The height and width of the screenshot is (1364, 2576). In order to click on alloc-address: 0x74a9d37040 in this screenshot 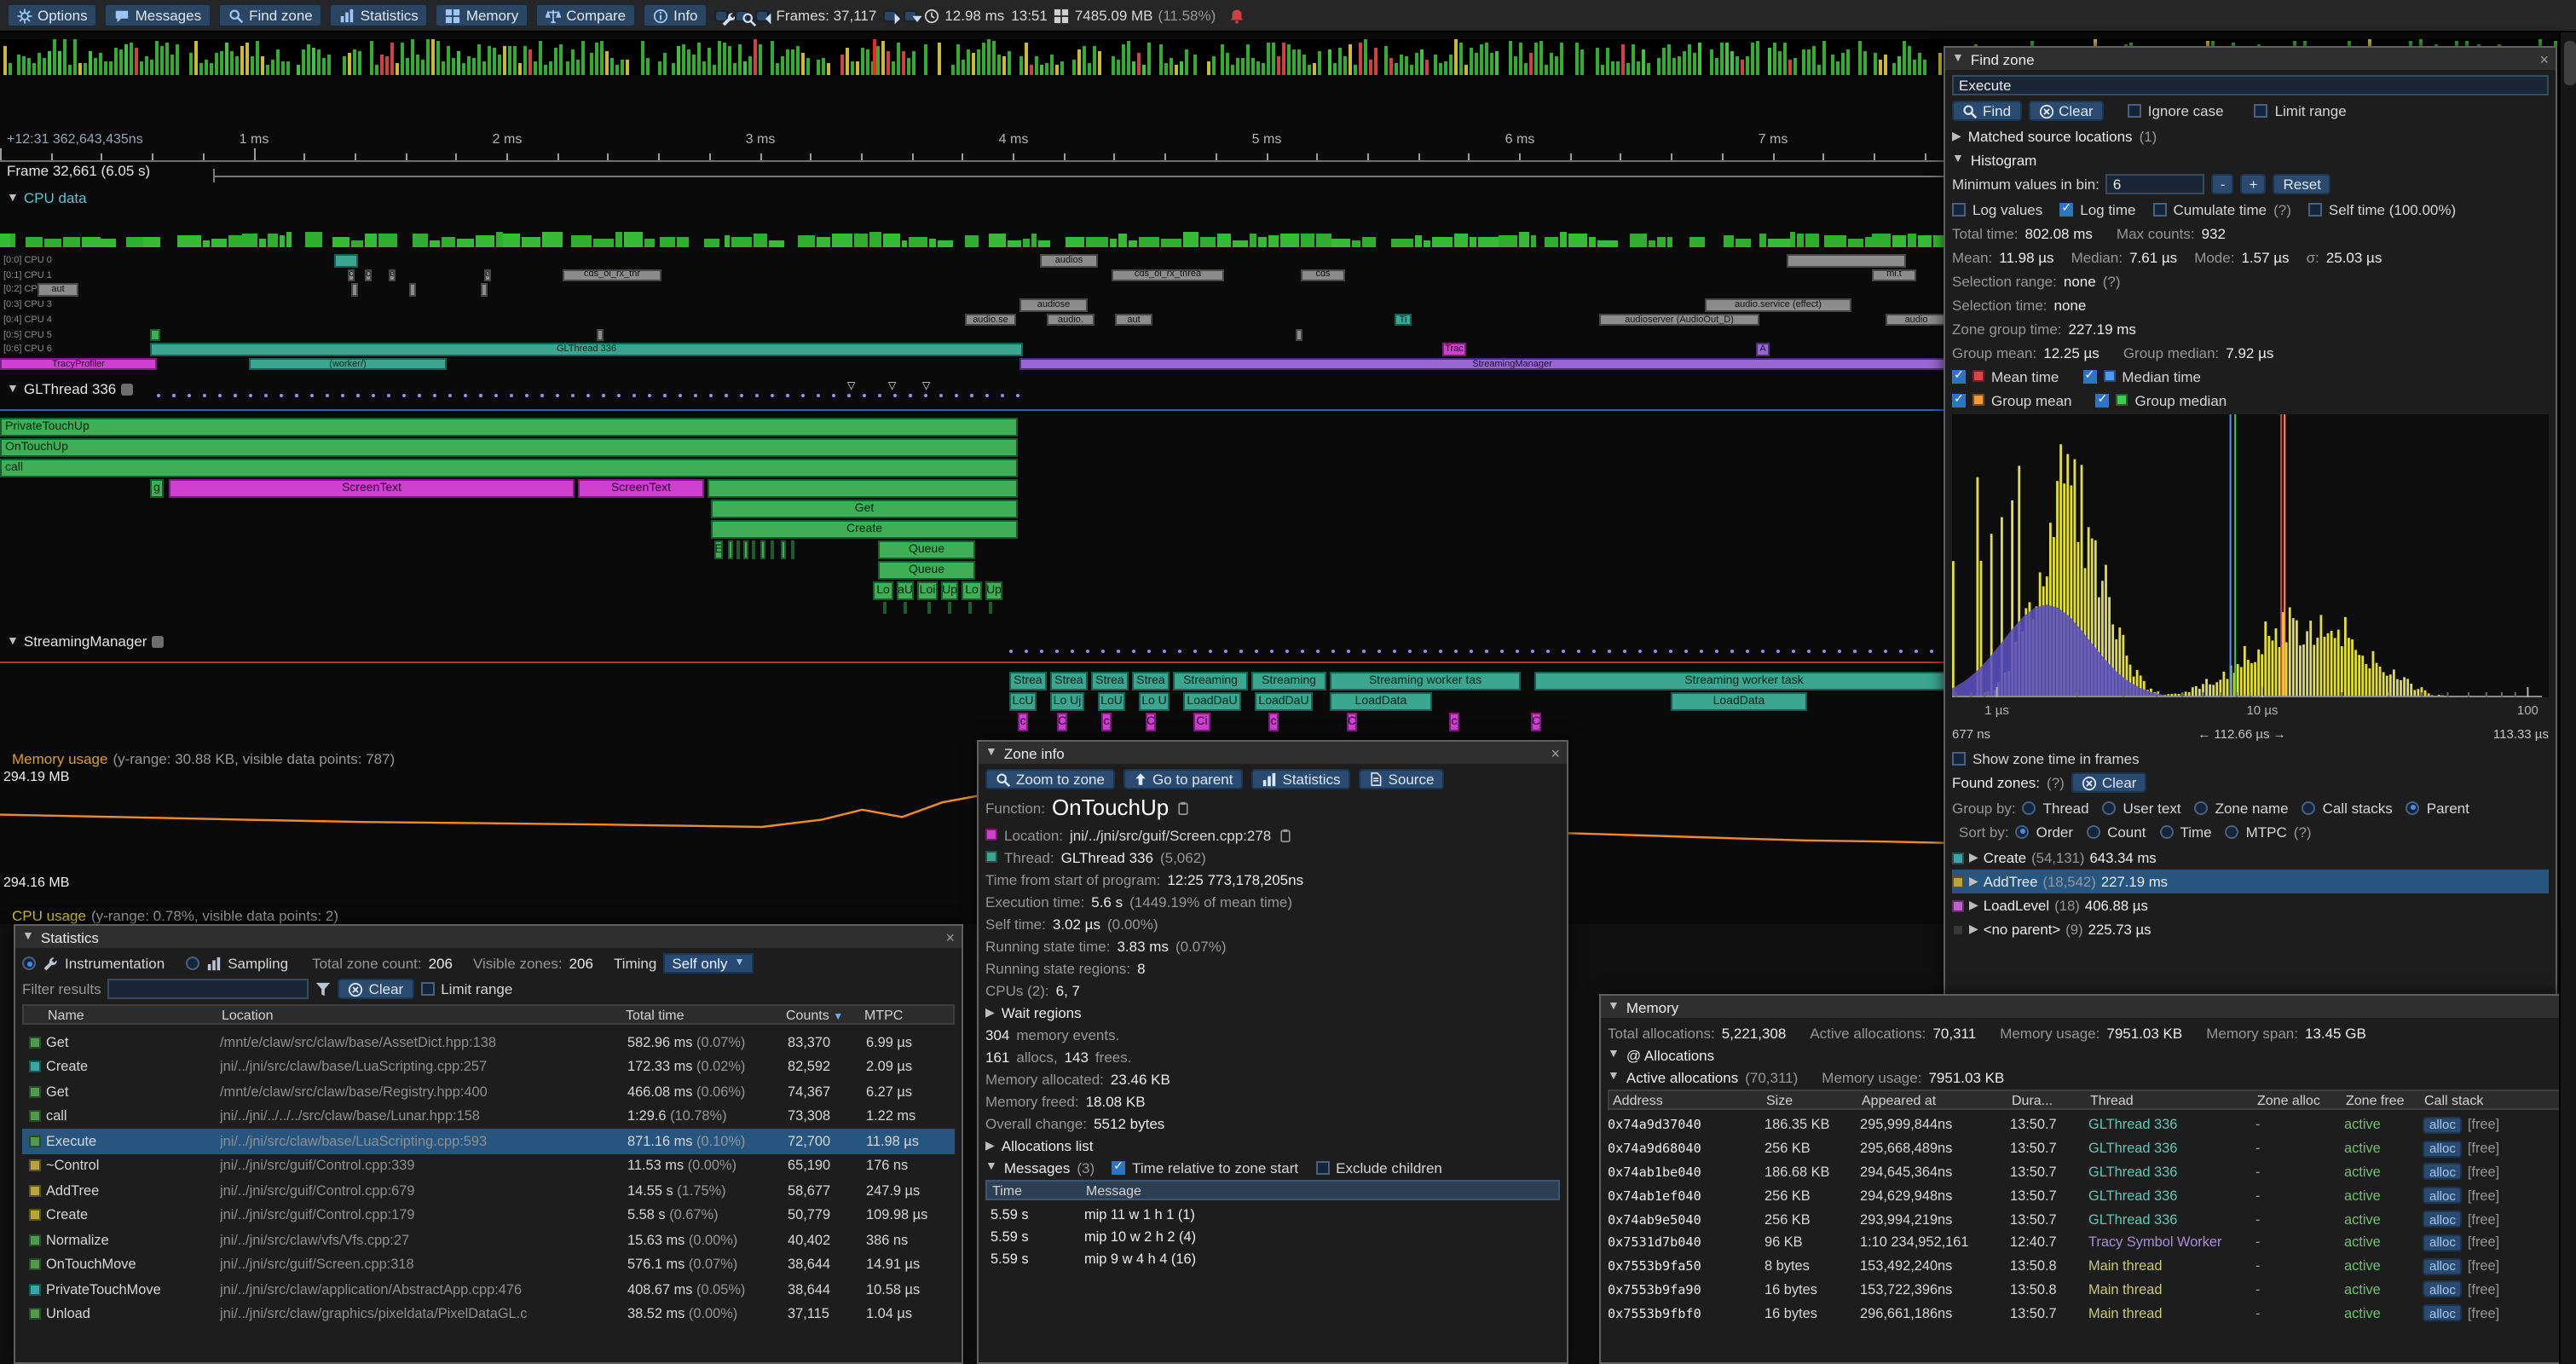, I will do `click(1654, 1125)`.